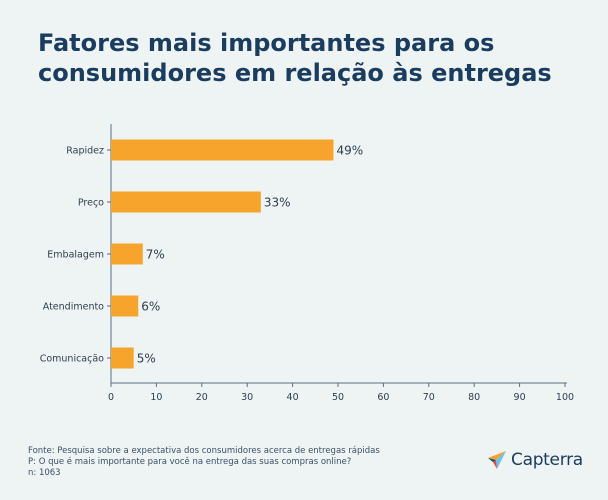 The height and width of the screenshot is (500, 608). Describe the element at coordinates (474, 397) in the screenshot. I see `x-tick-label-8: 80` at that location.